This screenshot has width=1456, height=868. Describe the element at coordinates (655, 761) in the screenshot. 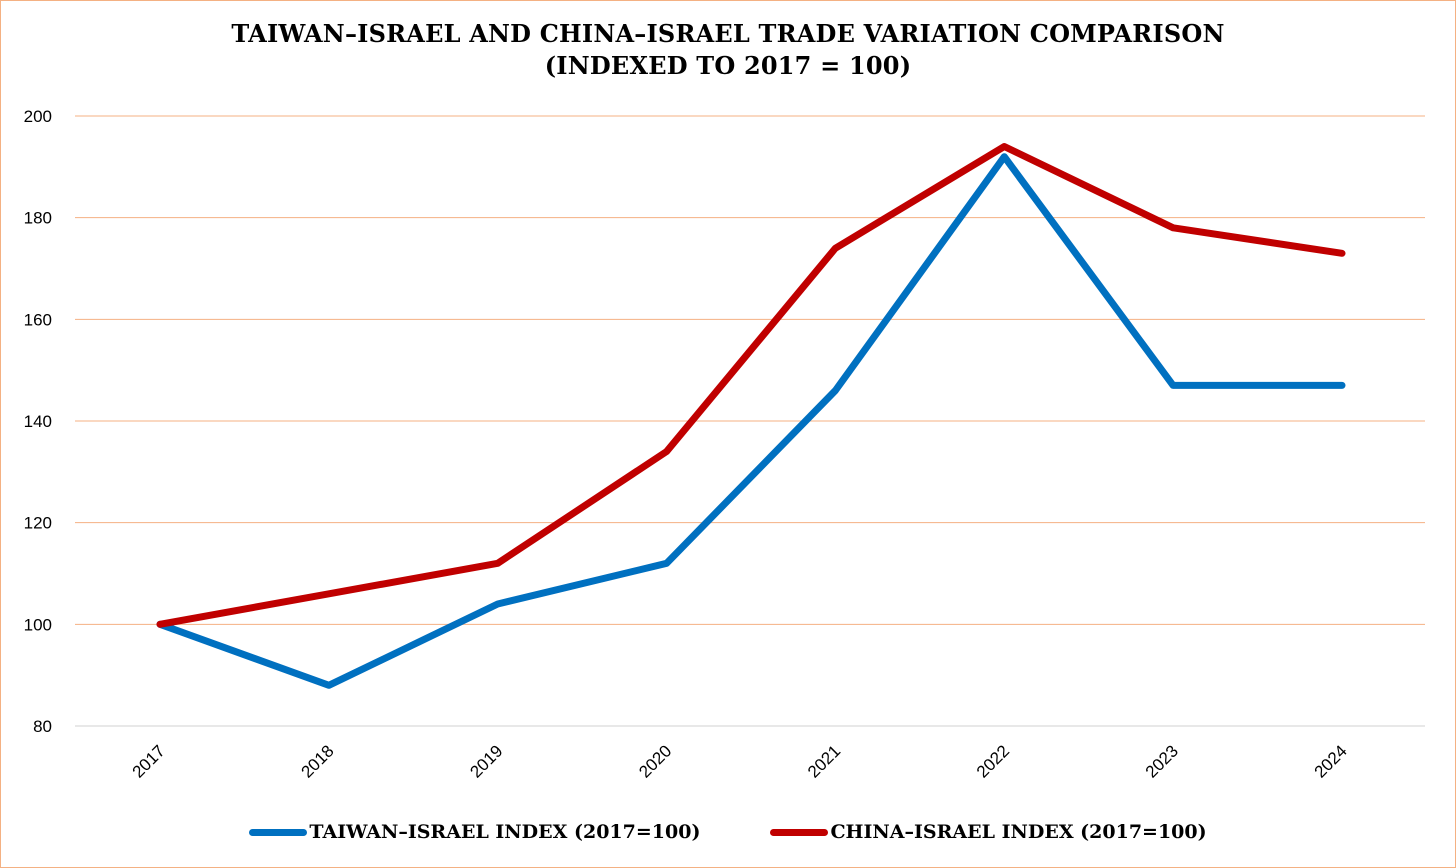

I see `x-tick-label-2020: 2020` at that location.